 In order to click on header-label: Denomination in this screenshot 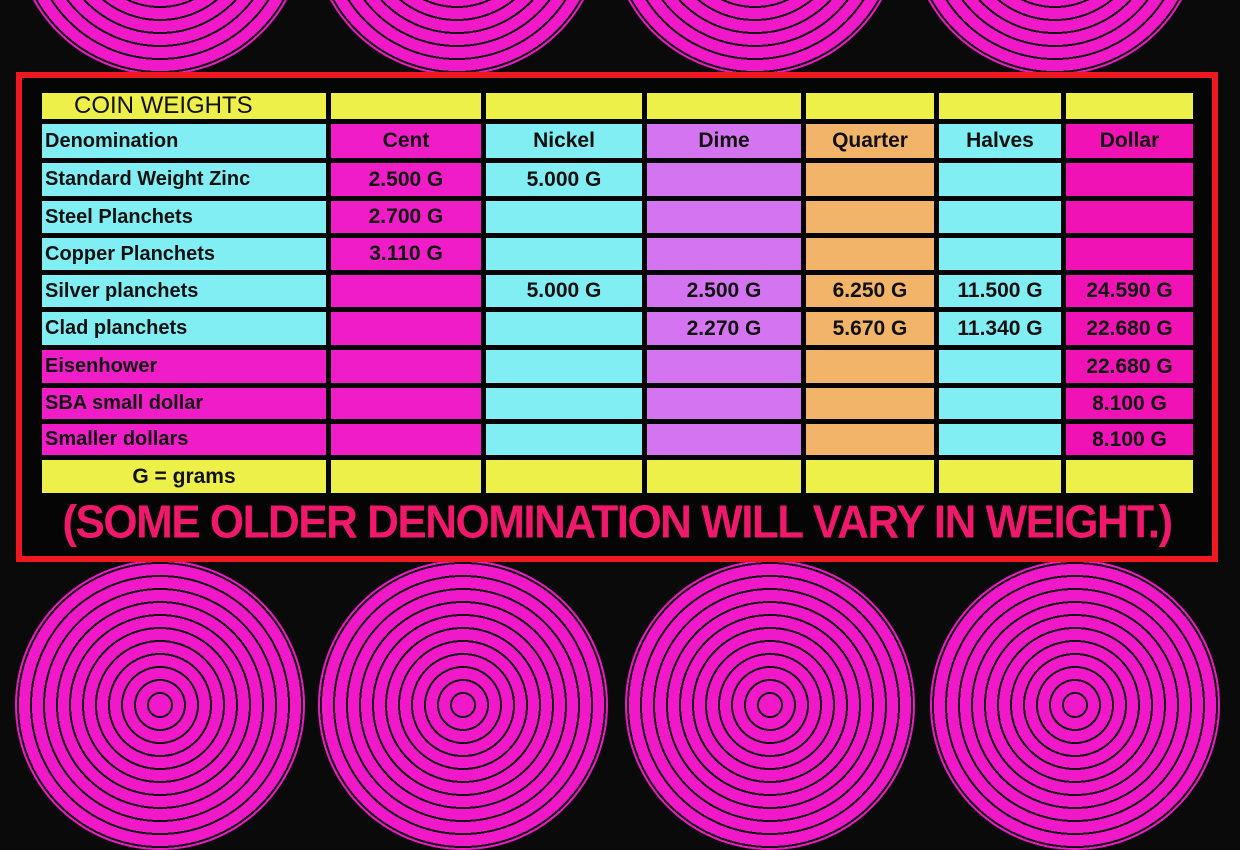, I will do `click(184, 141)`.